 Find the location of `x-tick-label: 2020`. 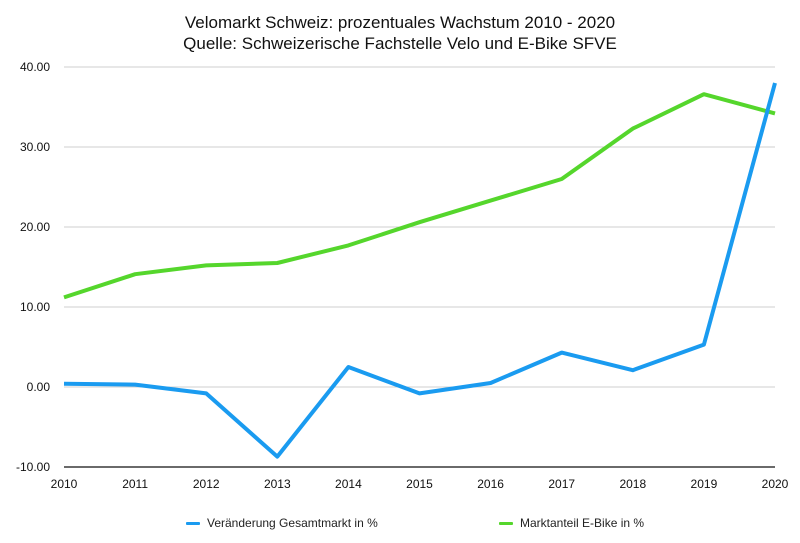

x-tick-label: 2020 is located at coordinates (775, 484).